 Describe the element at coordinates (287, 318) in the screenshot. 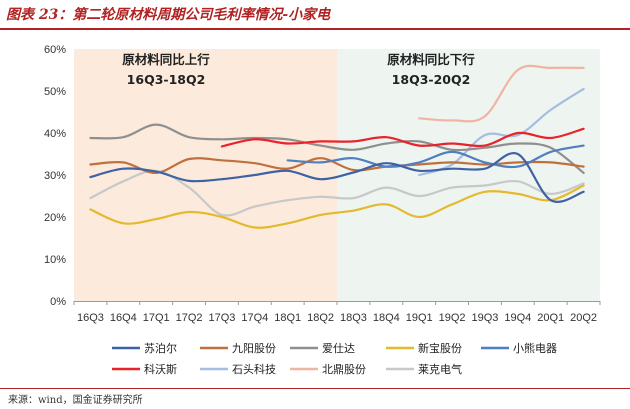

I see `x-tick-label: 18Q1` at that location.